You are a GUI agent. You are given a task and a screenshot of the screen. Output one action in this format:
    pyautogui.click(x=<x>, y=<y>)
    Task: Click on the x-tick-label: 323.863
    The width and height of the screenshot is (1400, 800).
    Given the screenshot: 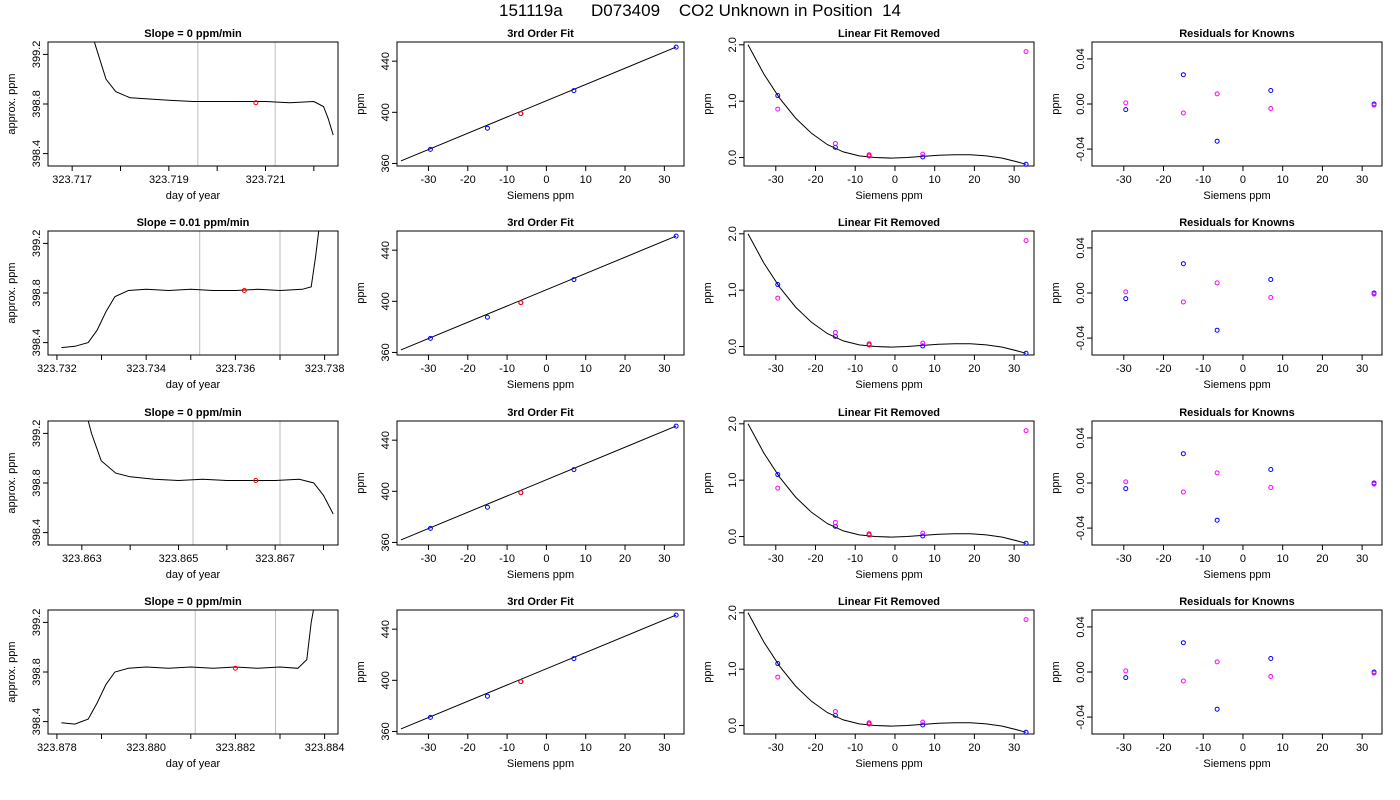 What is the action you would take?
    pyautogui.click(x=82, y=559)
    